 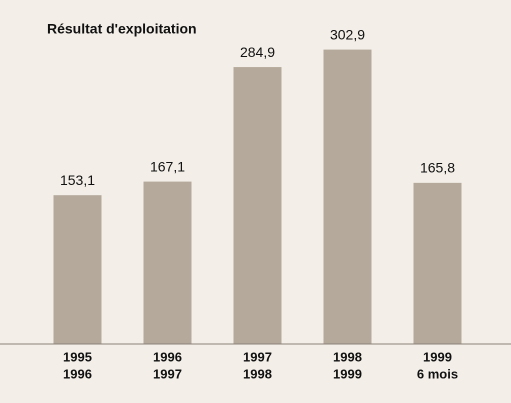 I want to click on value-label: 167,1, so click(x=167, y=166).